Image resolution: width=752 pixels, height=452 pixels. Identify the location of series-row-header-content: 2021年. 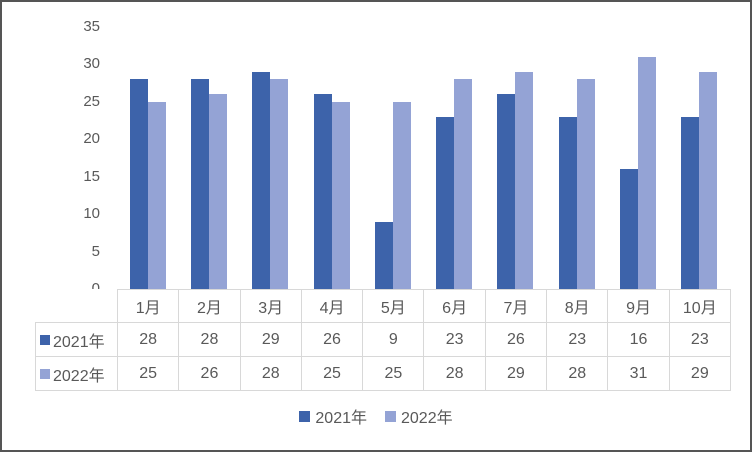
(77, 340).